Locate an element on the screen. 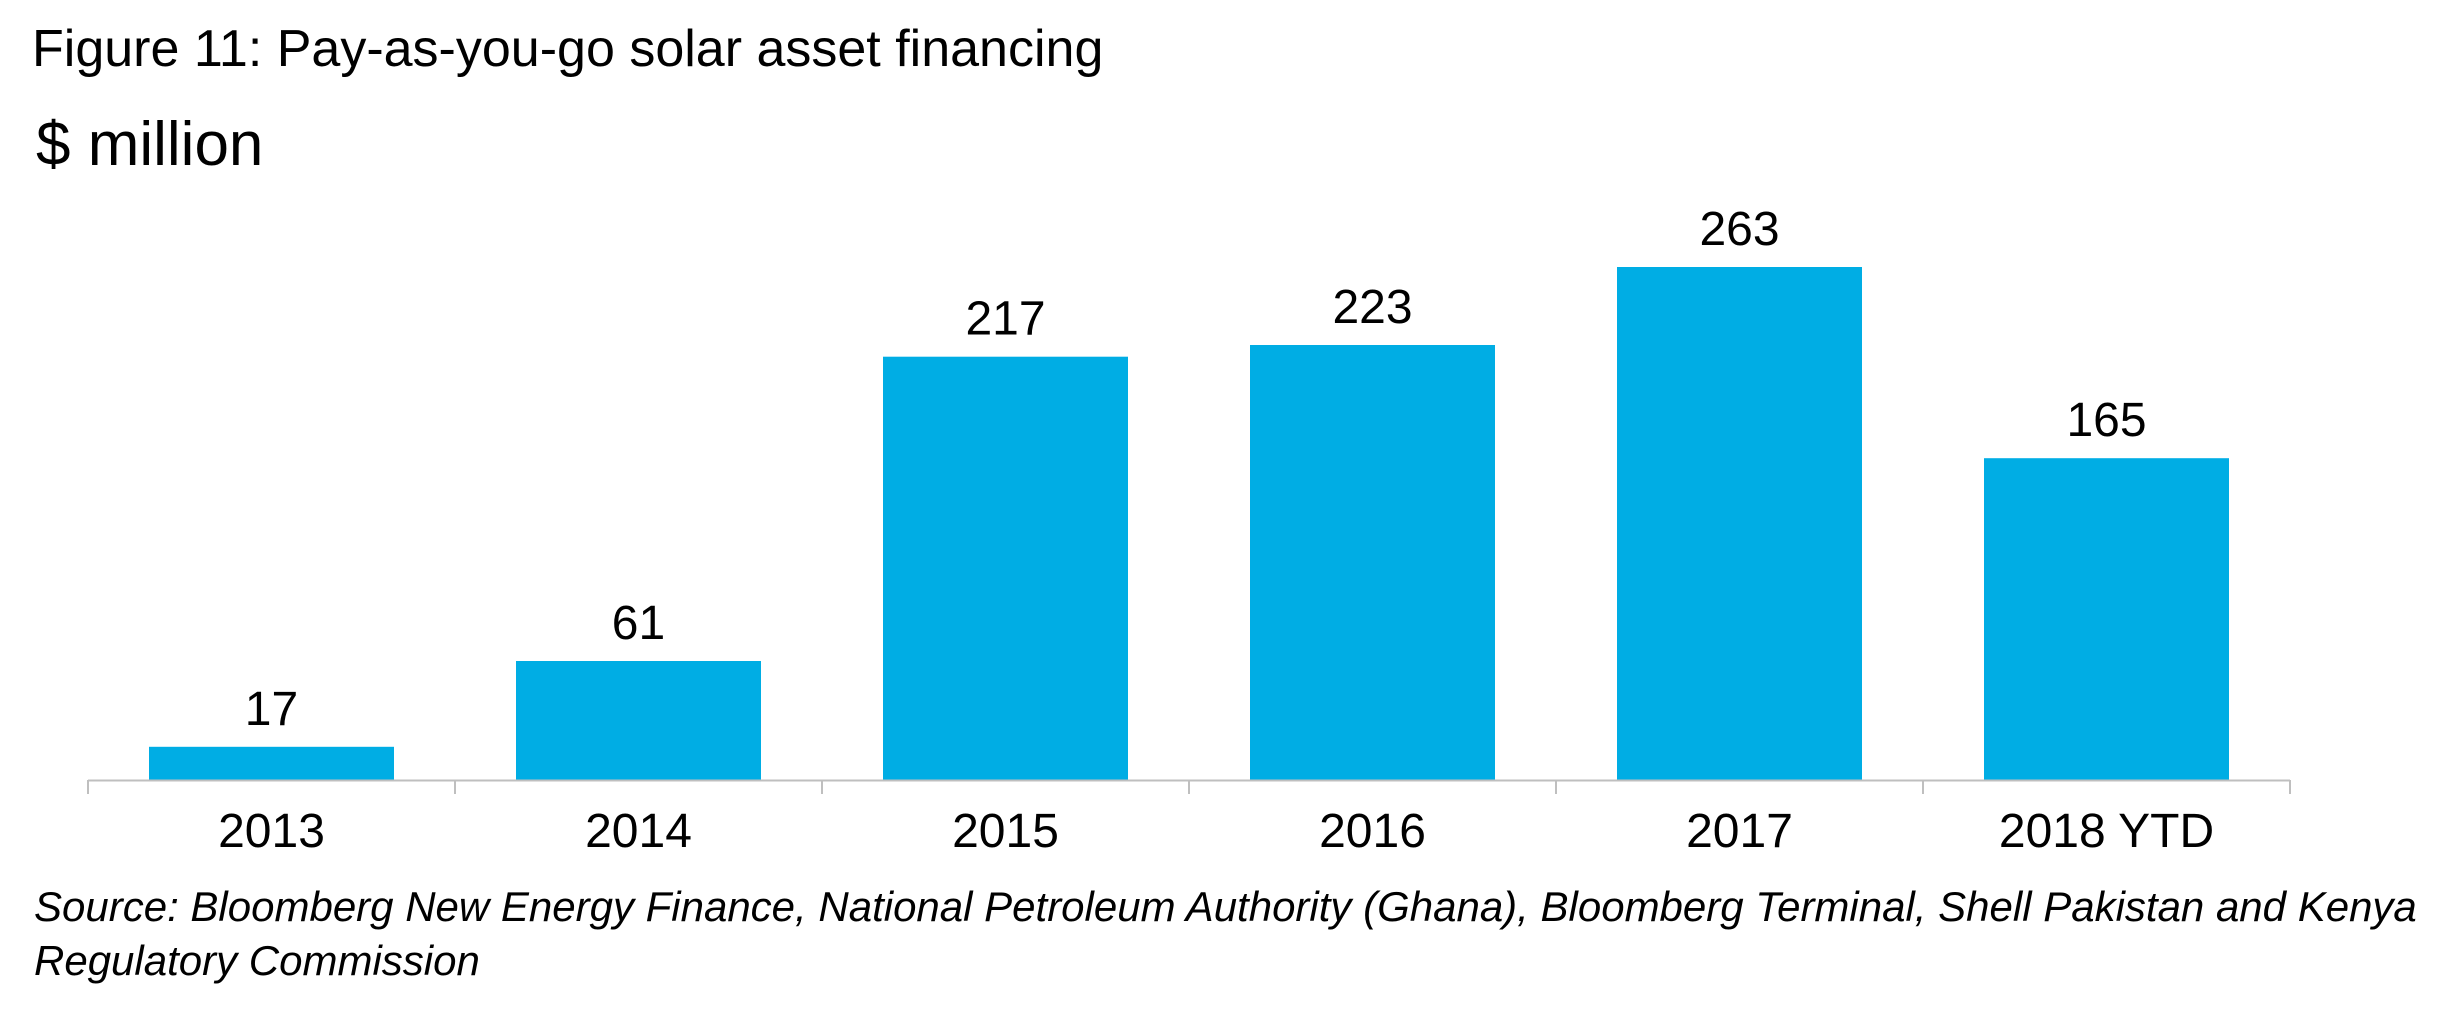  x-tick-label: 2013 is located at coordinates (271, 831).